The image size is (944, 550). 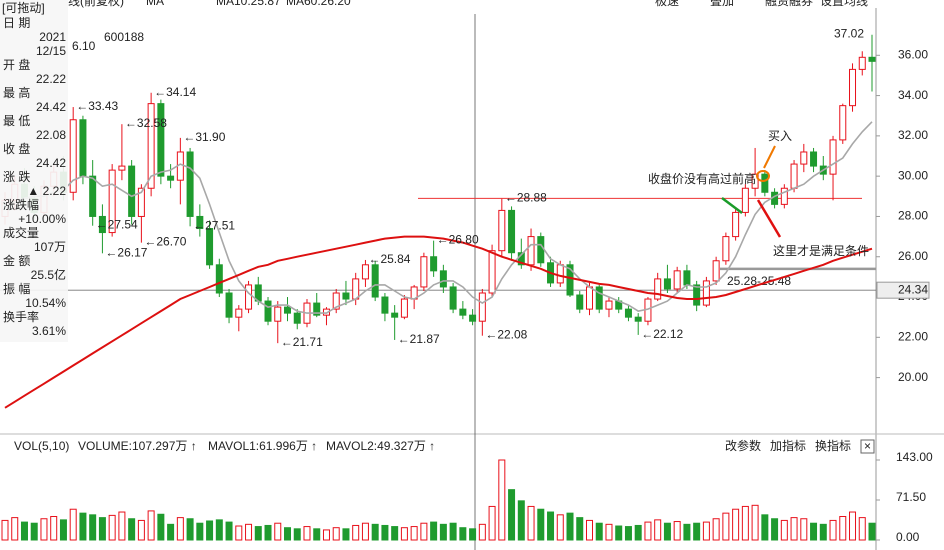 I want to click on vol-tick-label: 143.00, so click(x=914, y=457).